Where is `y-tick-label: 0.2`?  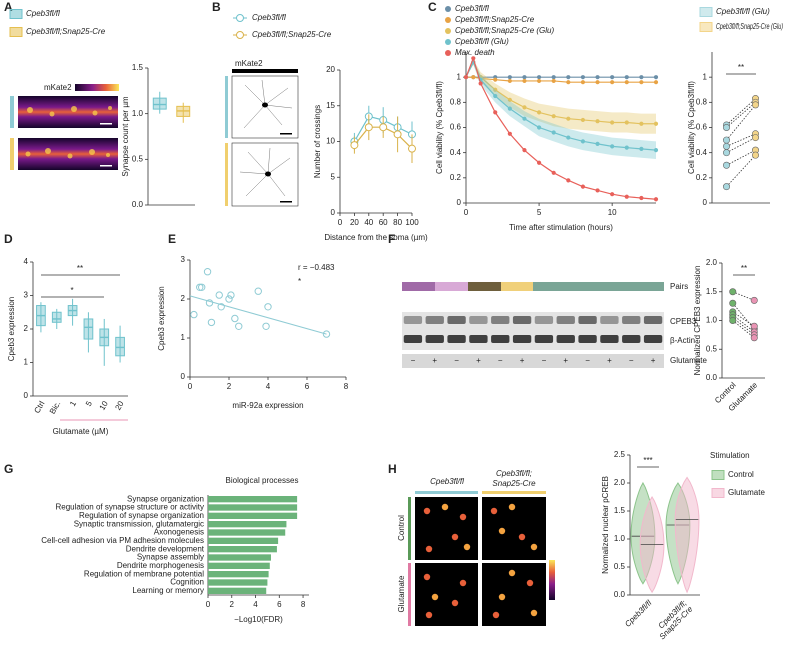
y-tick-label: 0.2 is located at coordinates (702, 177).